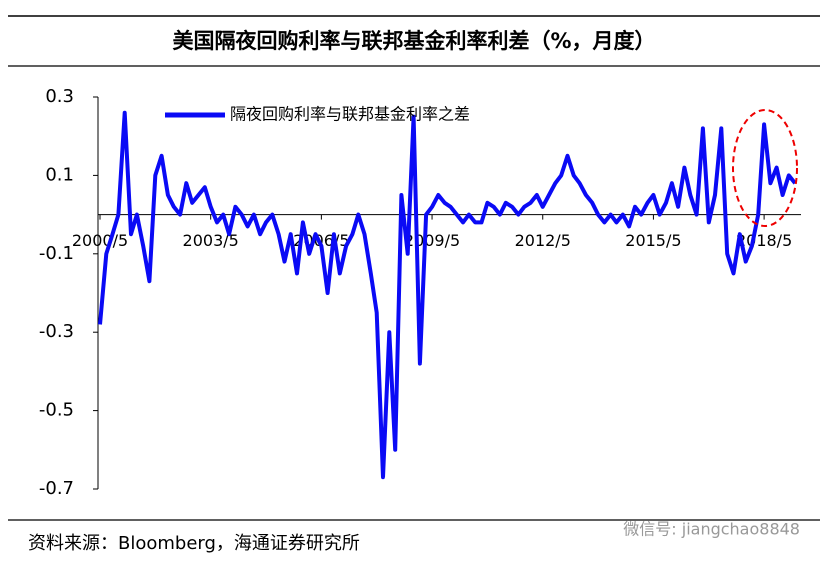 The image size is (828, 568). I want to click on x-tick-label: 2003/5, so click(211, 240).